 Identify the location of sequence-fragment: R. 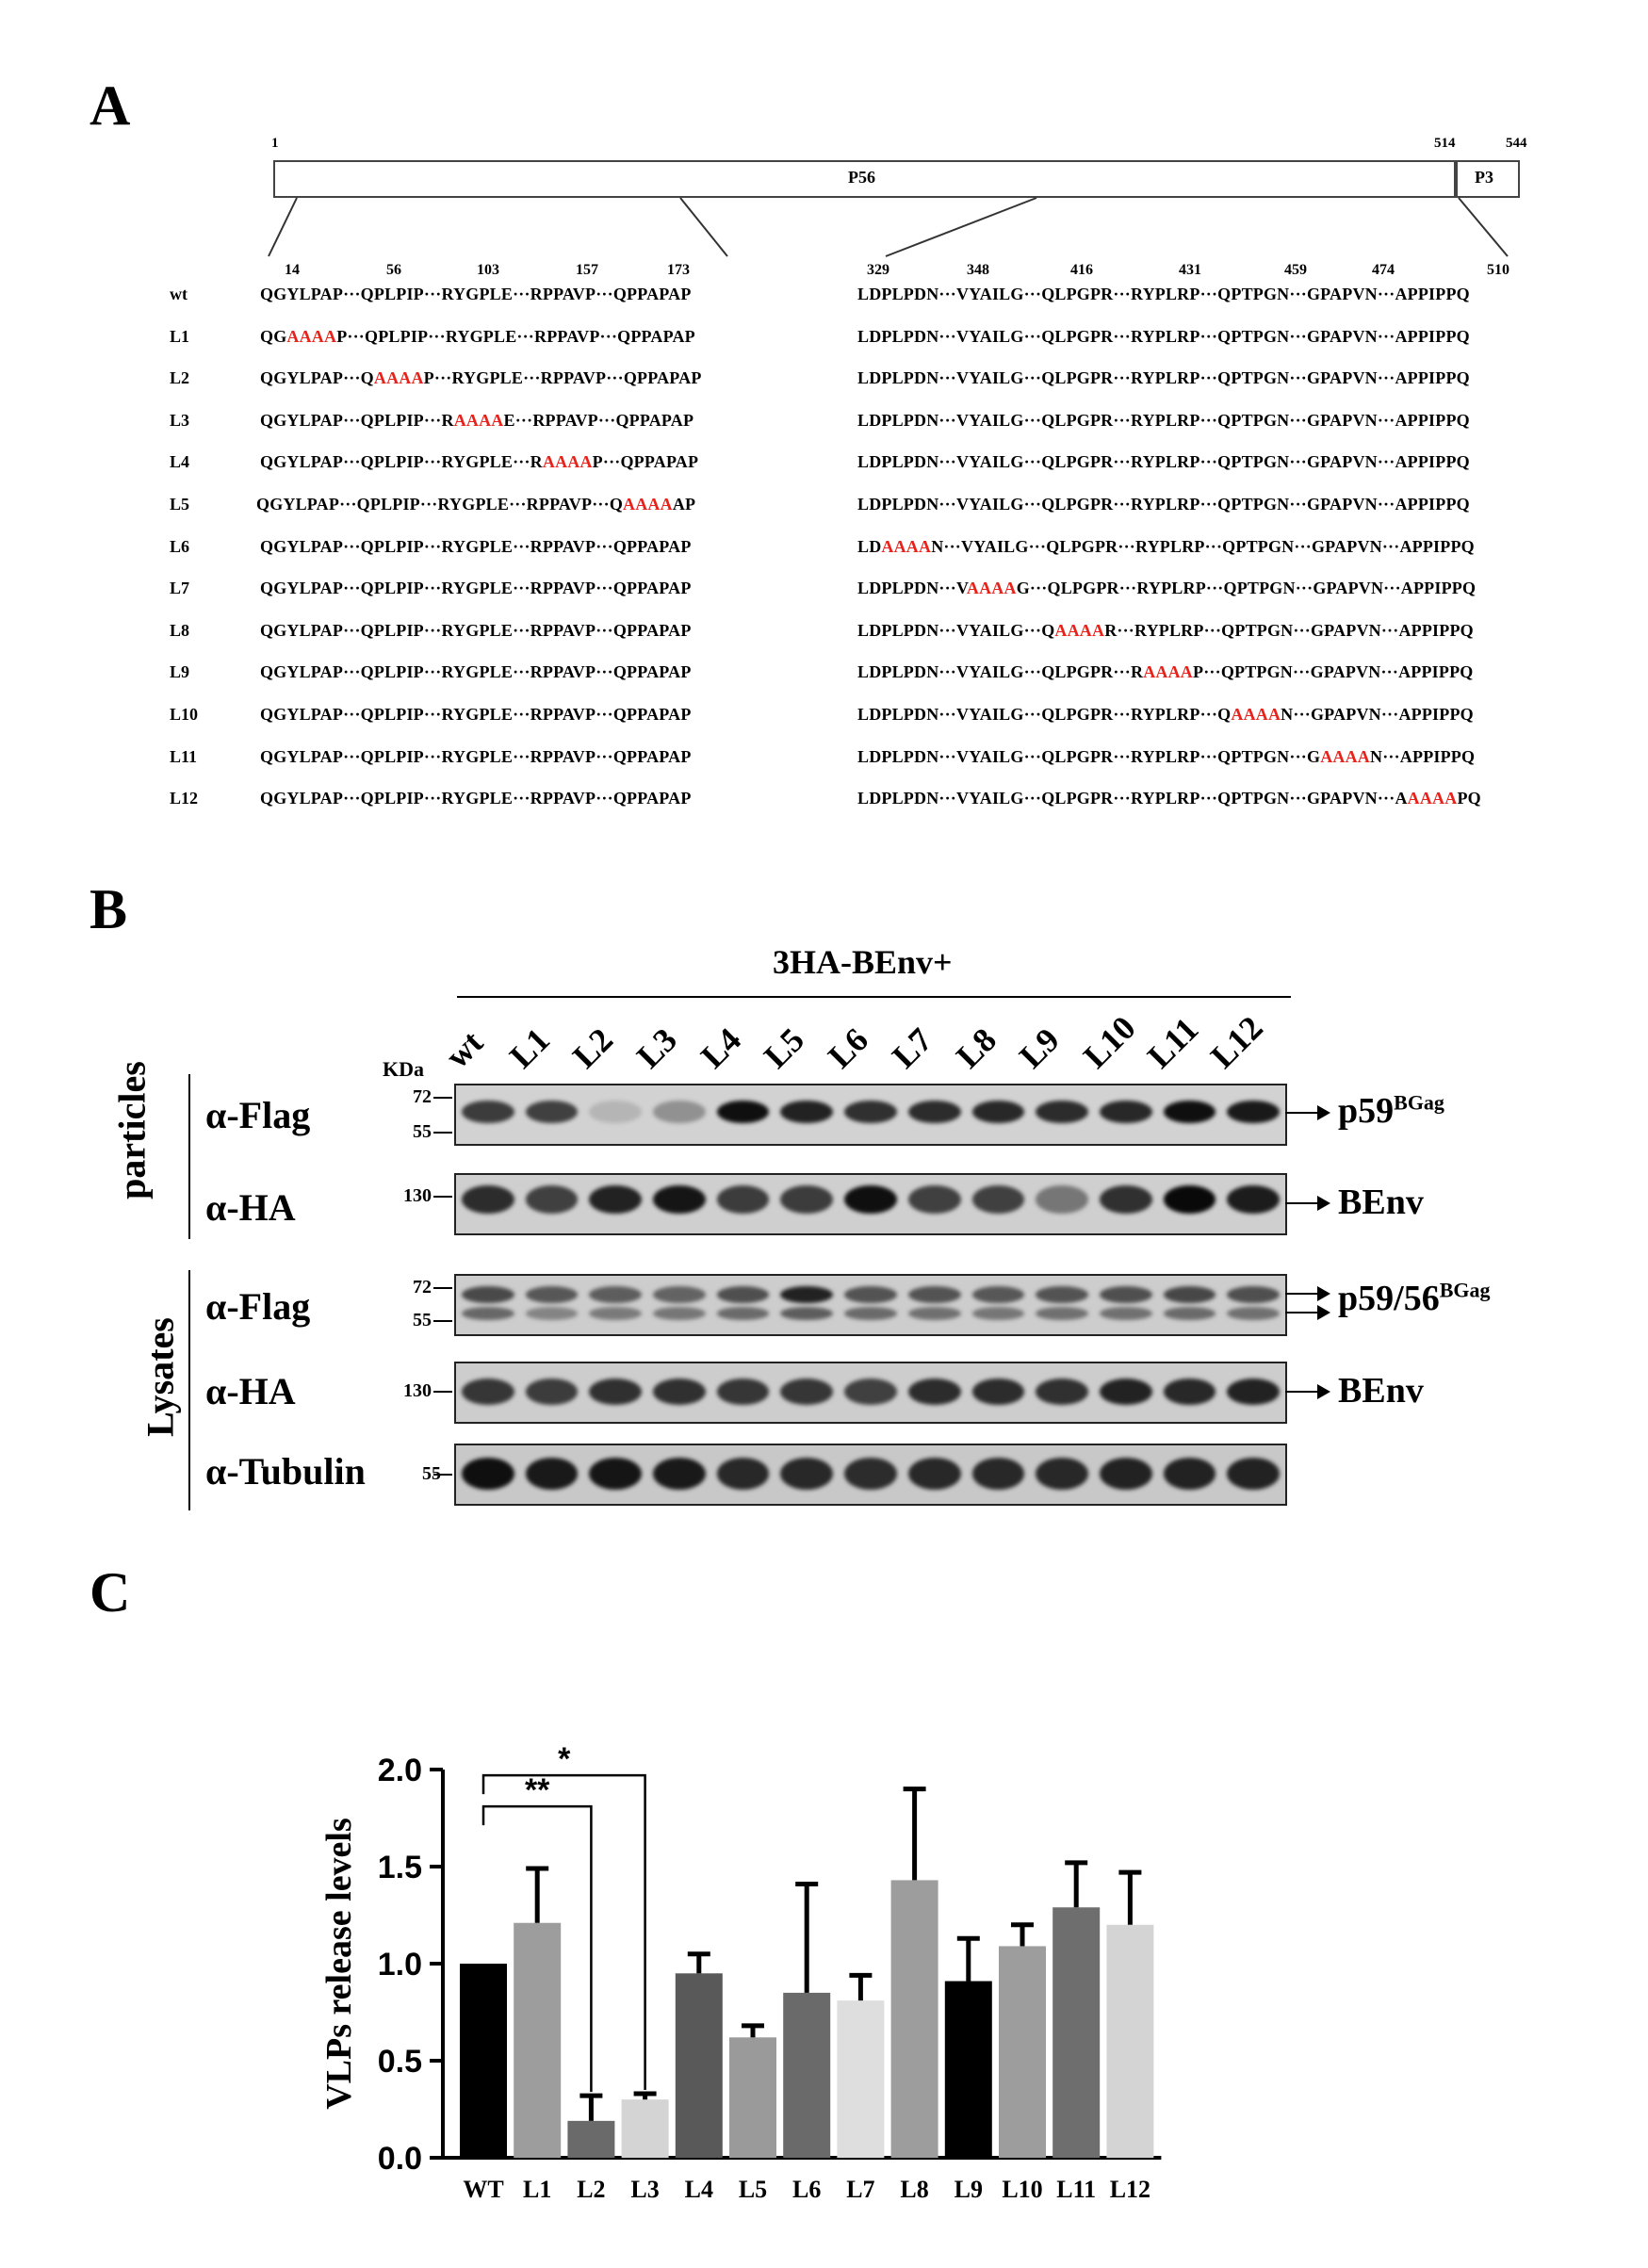
(1137, 672).